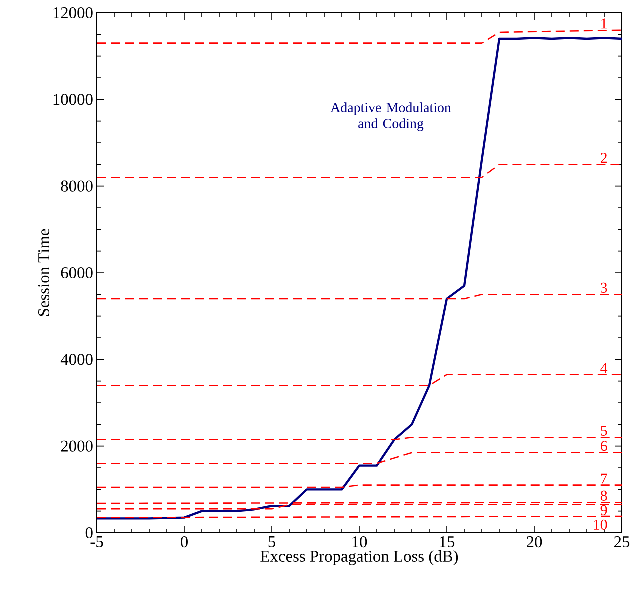 The width and height of the screenshot is (634, 596). I want to click on series-label: 6, so click(604, 446).